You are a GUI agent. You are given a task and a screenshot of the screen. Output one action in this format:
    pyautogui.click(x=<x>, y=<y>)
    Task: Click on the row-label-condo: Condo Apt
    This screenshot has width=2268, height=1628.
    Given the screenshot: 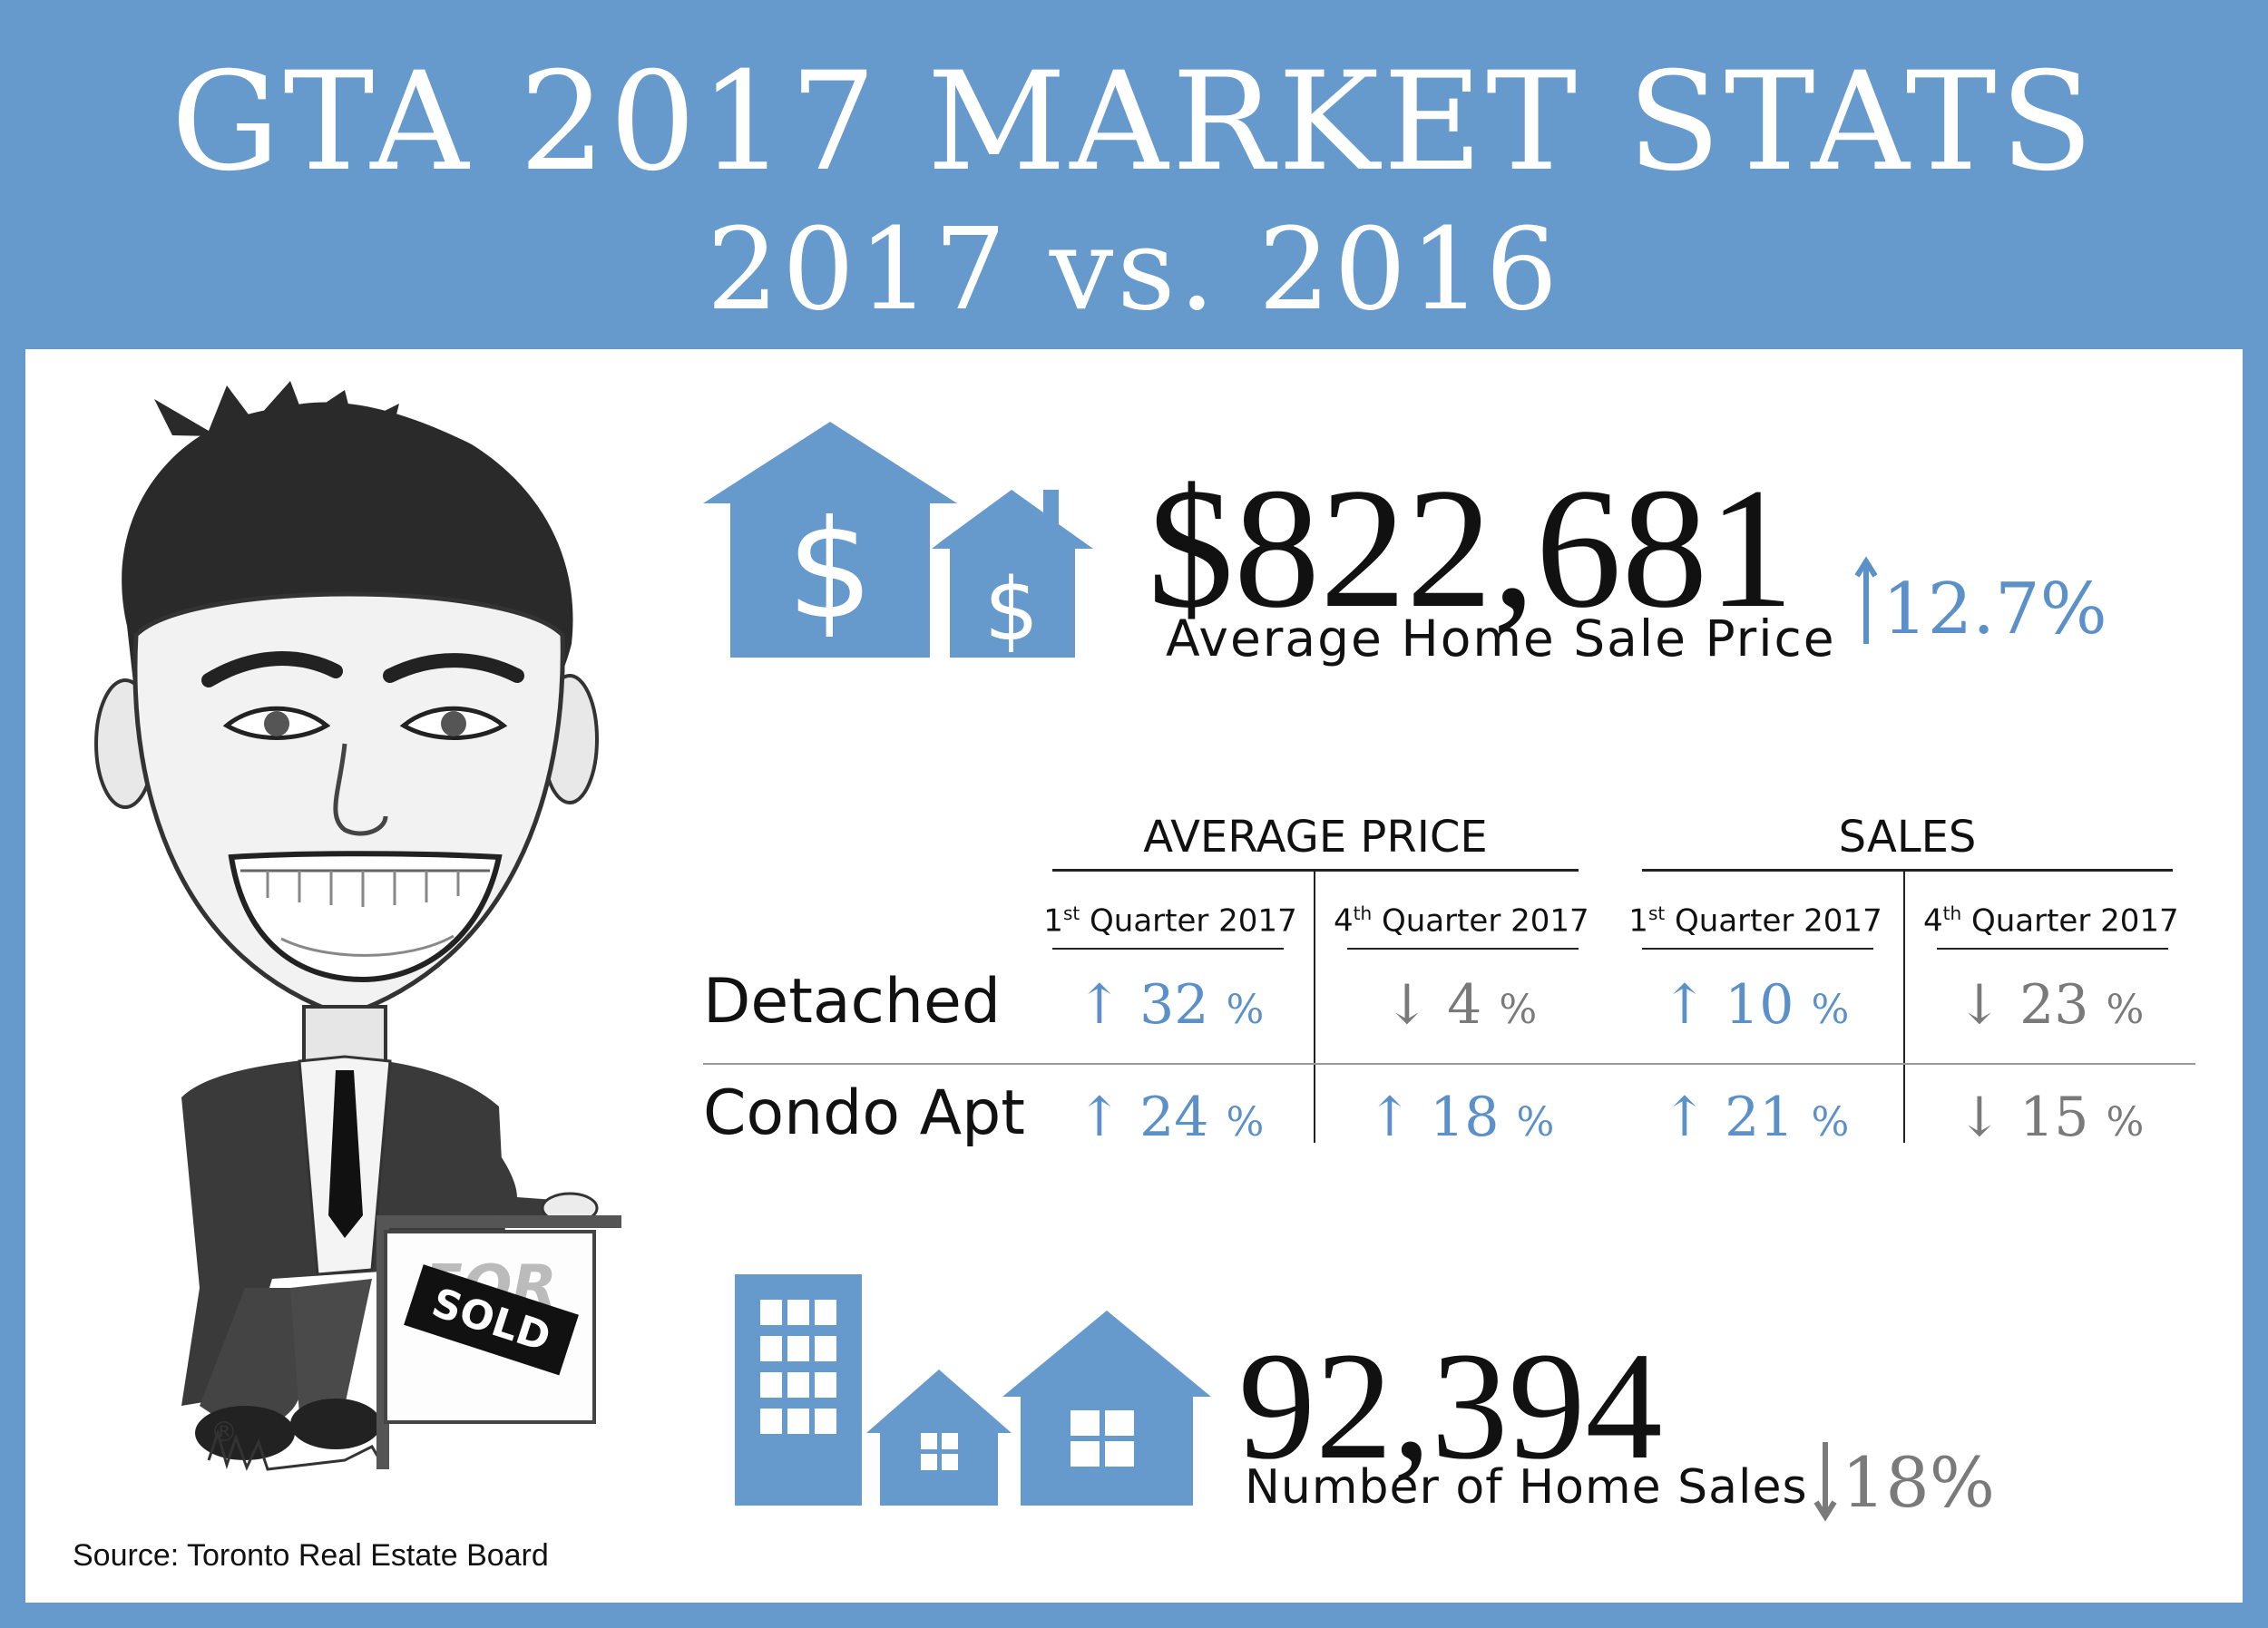 What is the action you would take?
    pyautogui.click(x=864, y=1113)
    